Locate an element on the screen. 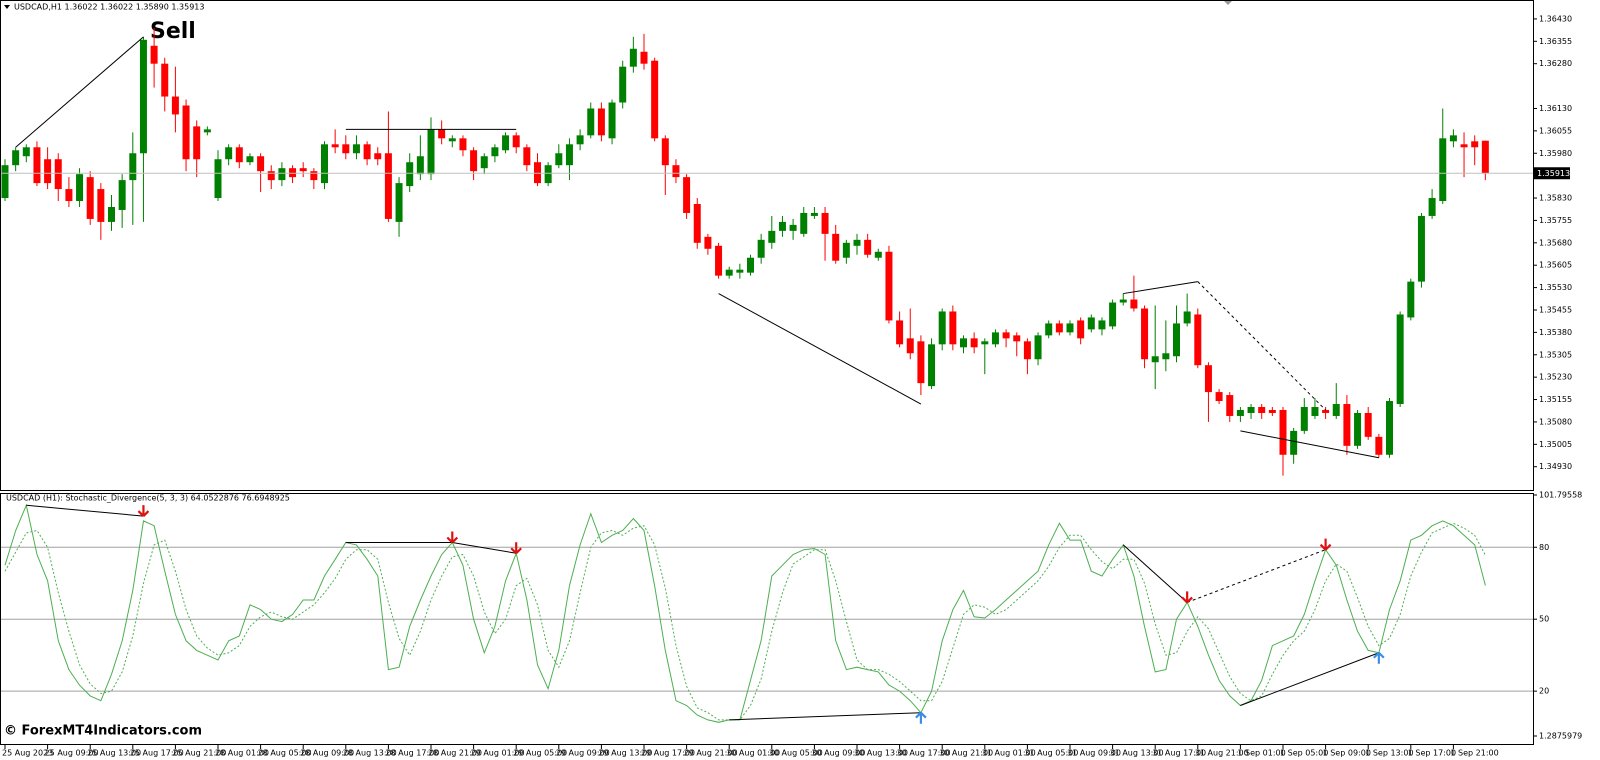  y-tick-label: 1.35080 is located at coordinates (1555, 421).